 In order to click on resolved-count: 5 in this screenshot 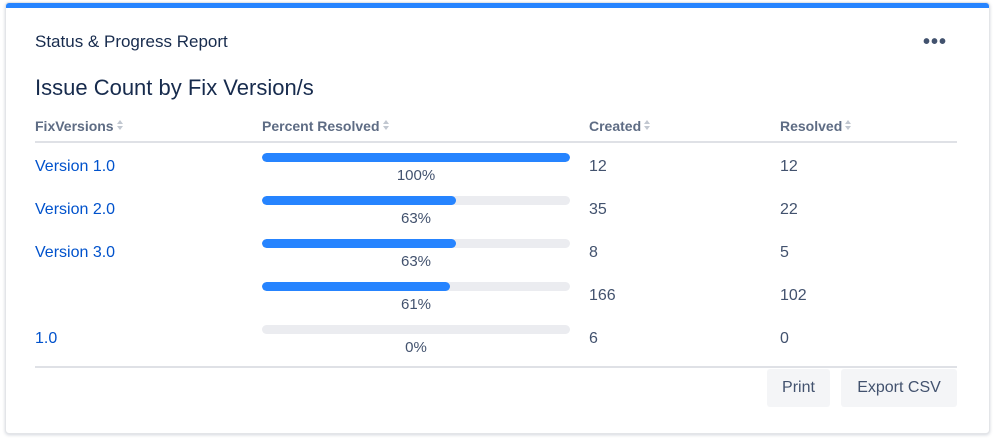, I will do `click(784, 252)`.